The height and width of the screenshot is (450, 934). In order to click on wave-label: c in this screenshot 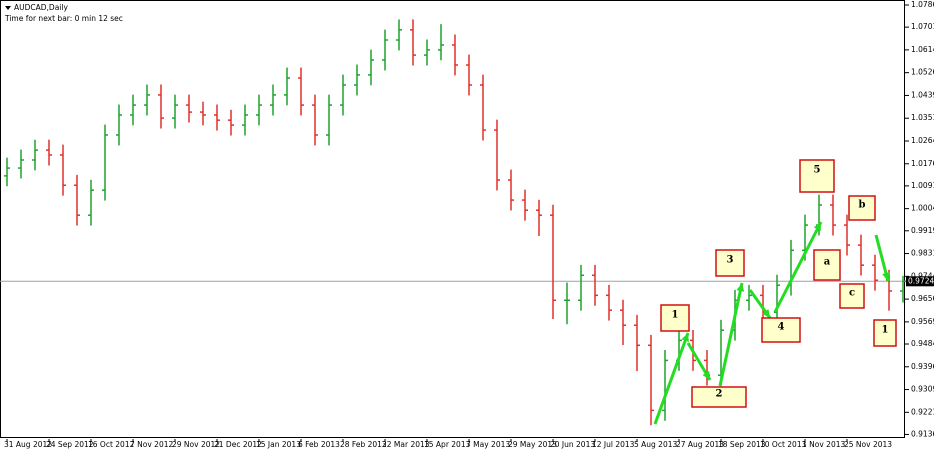, I will do `click(852, 293)`.